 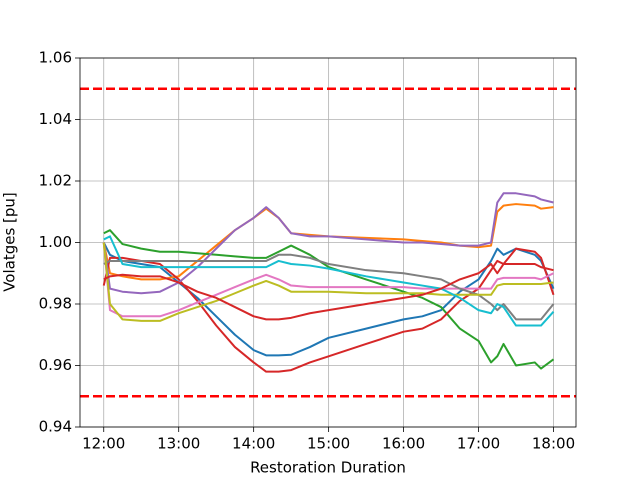 What do you see at coordinates (55, 242) in the screenshot?
I see `y-tick-label: 1.00` at bounding box center [55, 242].